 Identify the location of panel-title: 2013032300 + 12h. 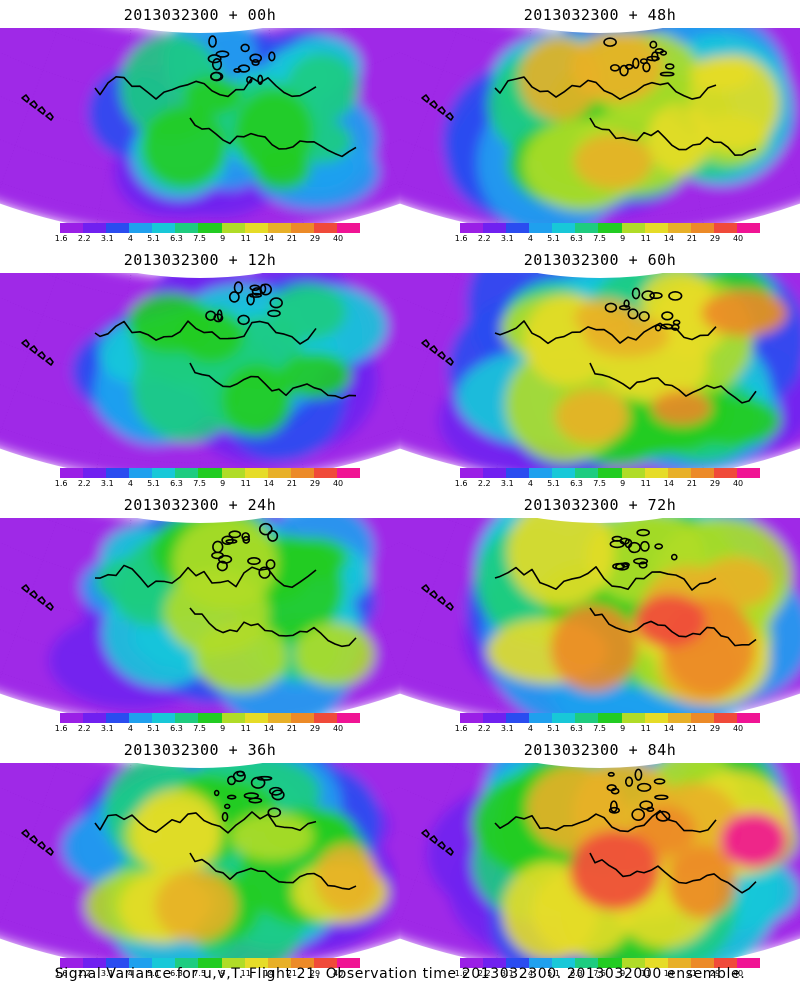
(200, 260).